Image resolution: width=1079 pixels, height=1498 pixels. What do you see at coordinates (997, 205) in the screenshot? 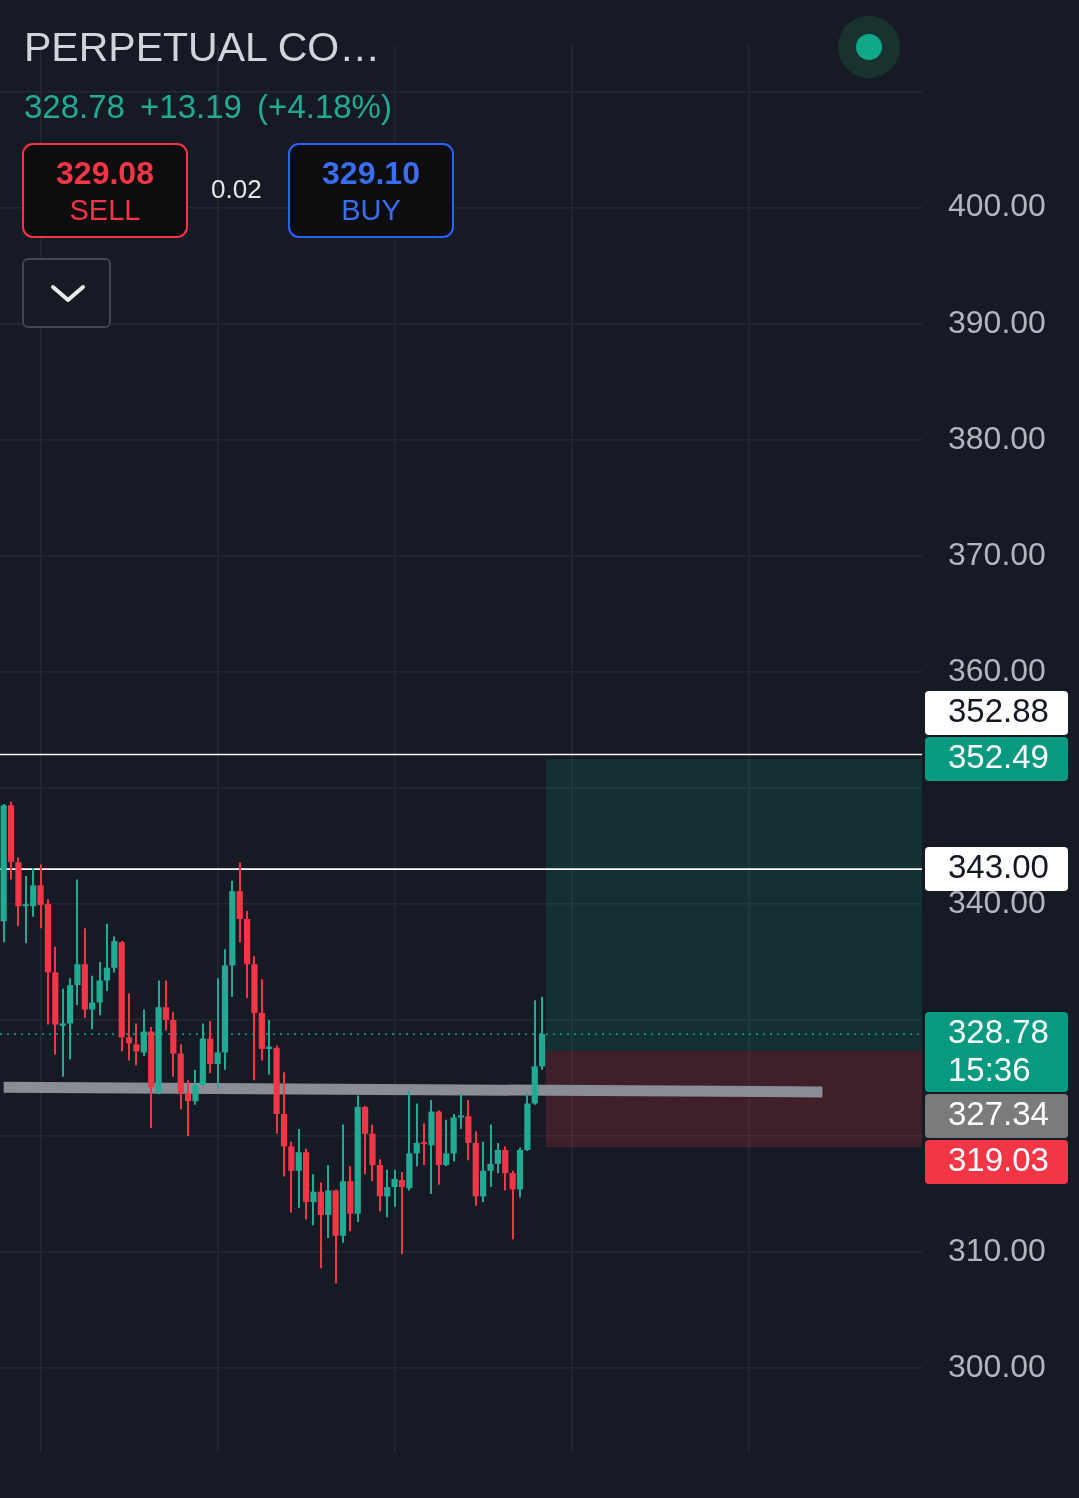
I see `y-tick-label: 400.00` at bounding box center [997, 205].